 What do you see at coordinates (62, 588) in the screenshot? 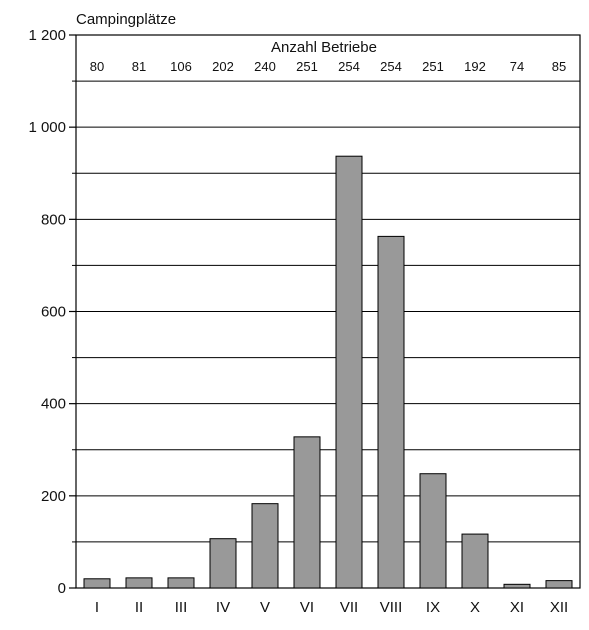
I see `y-tick-label: 0` at bounding box center [62, 588].